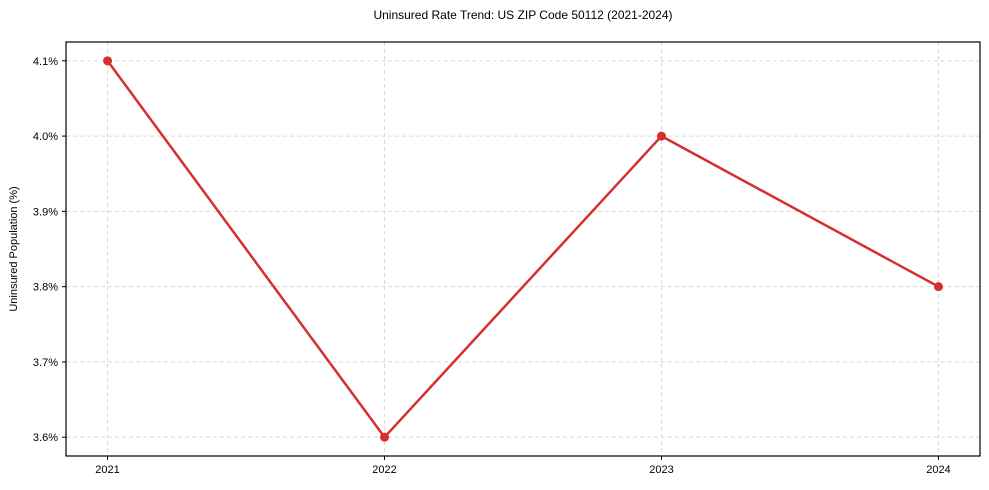 The height and width of the screenshot is (490, 989). Describe the element at coordinates (45, 363) in the screenshot. I see `y-tick-label: 3.7%` at that location.